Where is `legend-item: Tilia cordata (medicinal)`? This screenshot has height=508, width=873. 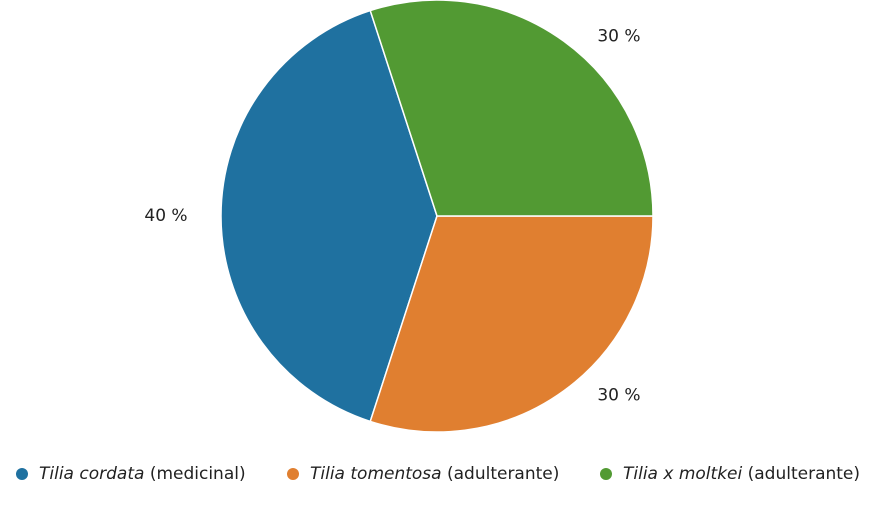 legend-item: Tilia cordata (medicinal) is located at coordinates (131, 474).